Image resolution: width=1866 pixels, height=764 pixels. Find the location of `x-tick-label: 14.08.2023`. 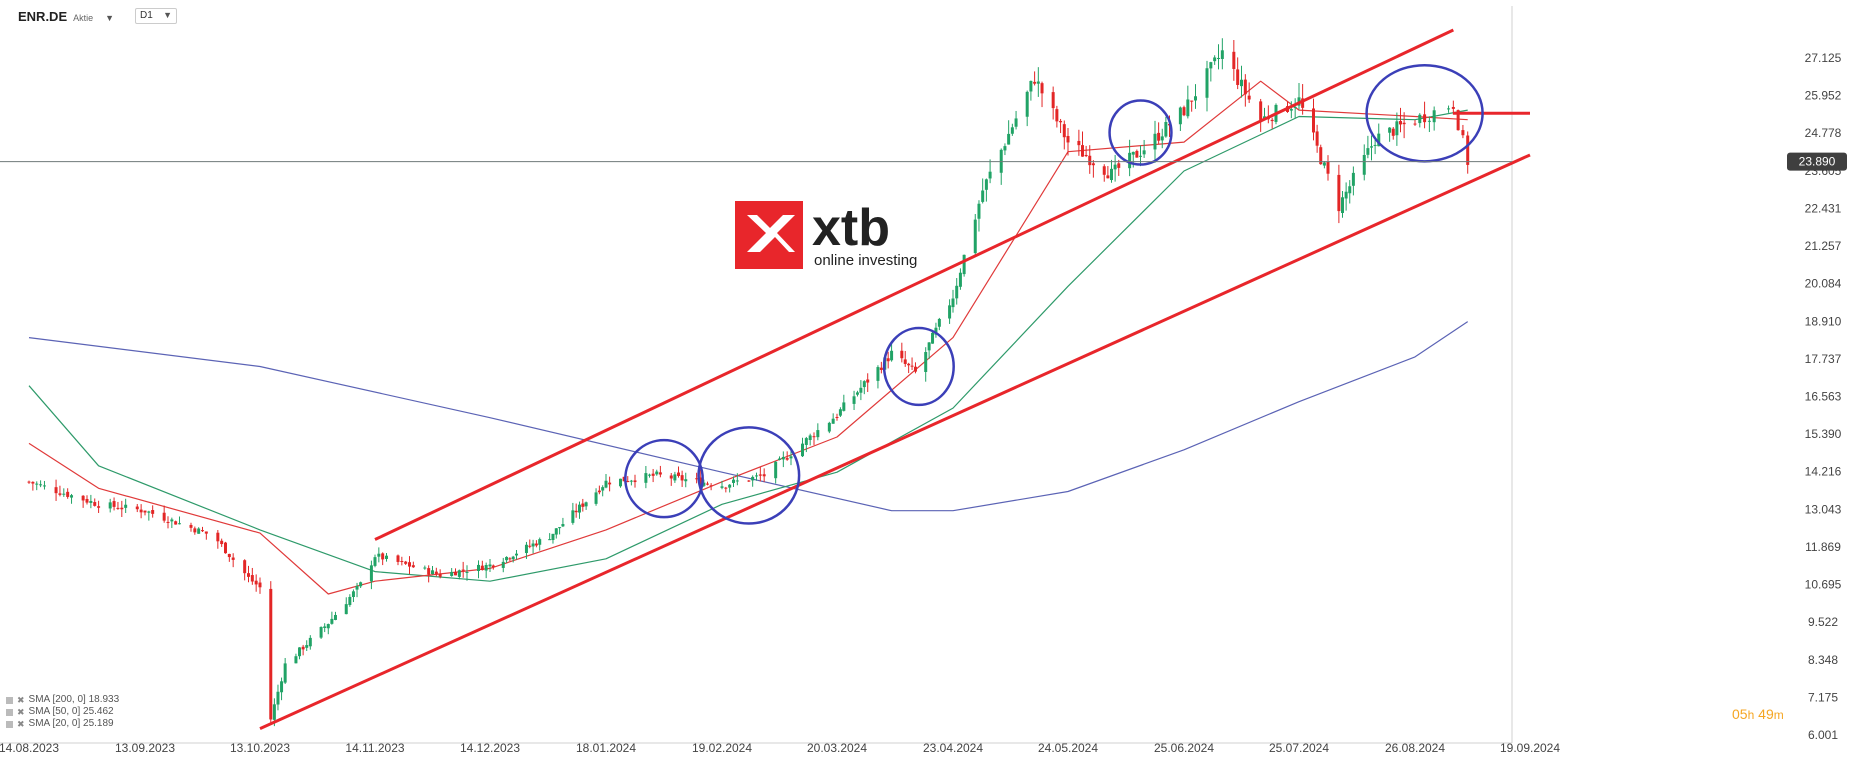

x-tick-label: 14.08.2023 is located at coordinates (29, 748).